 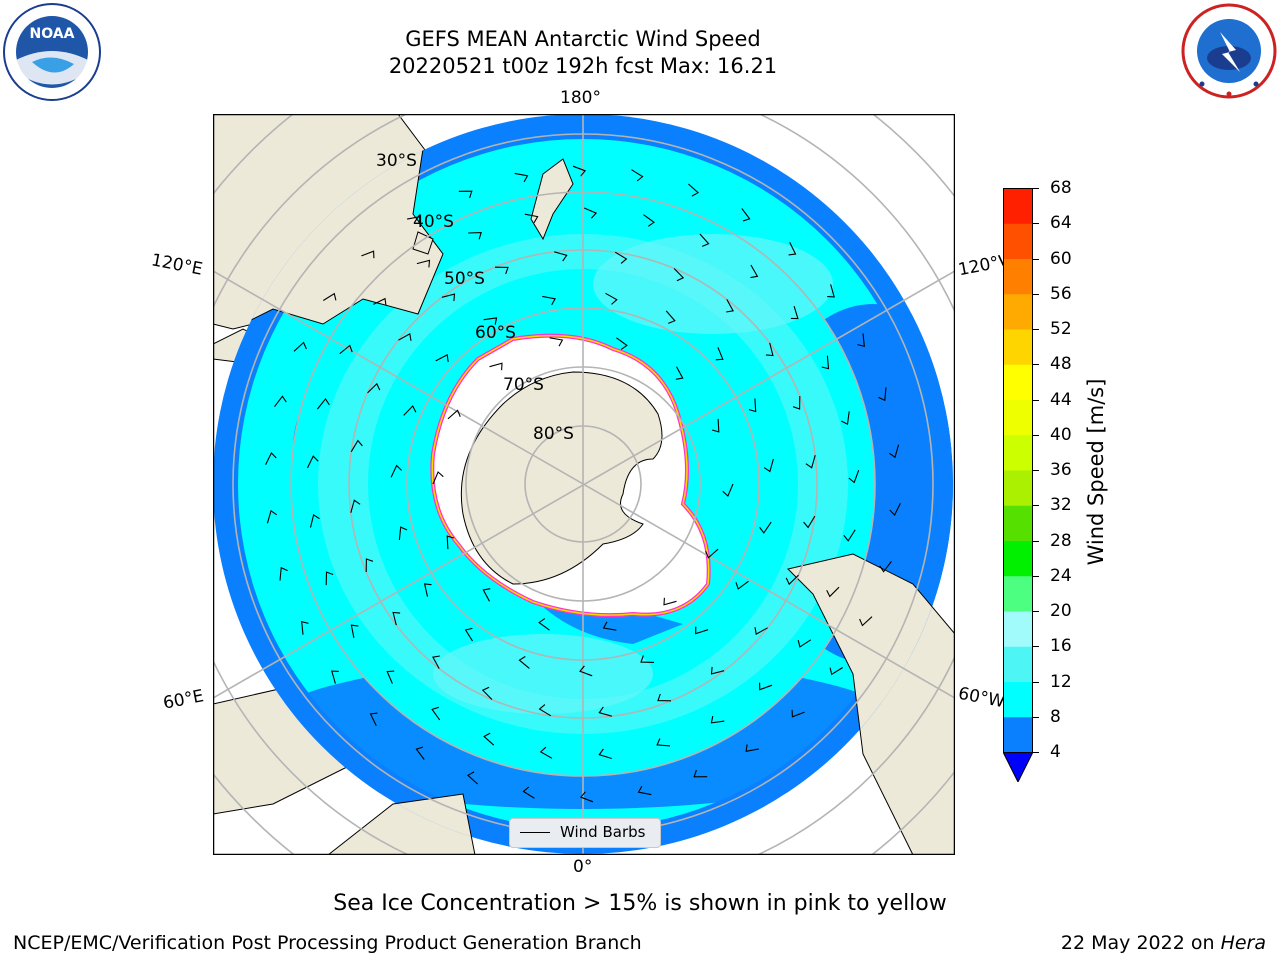 What do you see at coordinates (1243, 943) in the screenshot?
I see `footer-host: Hera` at bounding box center [1243, 943].